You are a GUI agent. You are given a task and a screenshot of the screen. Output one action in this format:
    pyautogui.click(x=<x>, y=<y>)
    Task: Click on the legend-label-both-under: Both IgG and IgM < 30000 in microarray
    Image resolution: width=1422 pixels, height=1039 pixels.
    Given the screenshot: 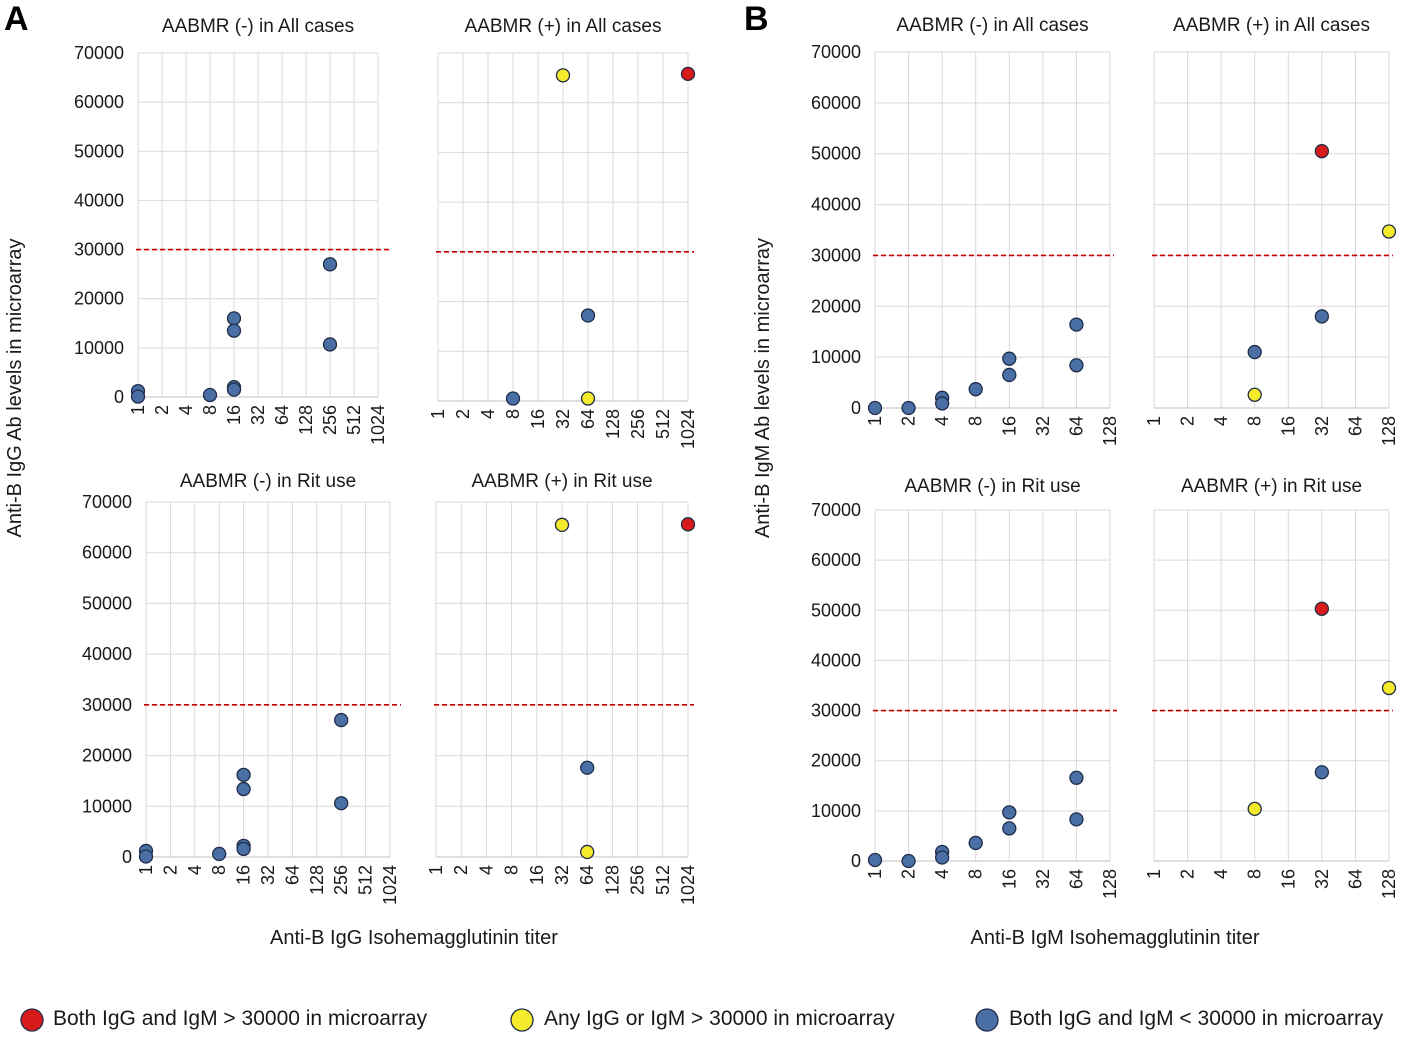 What is the action you would take?
    pyautogui.click(x=1196, y=1018)
    